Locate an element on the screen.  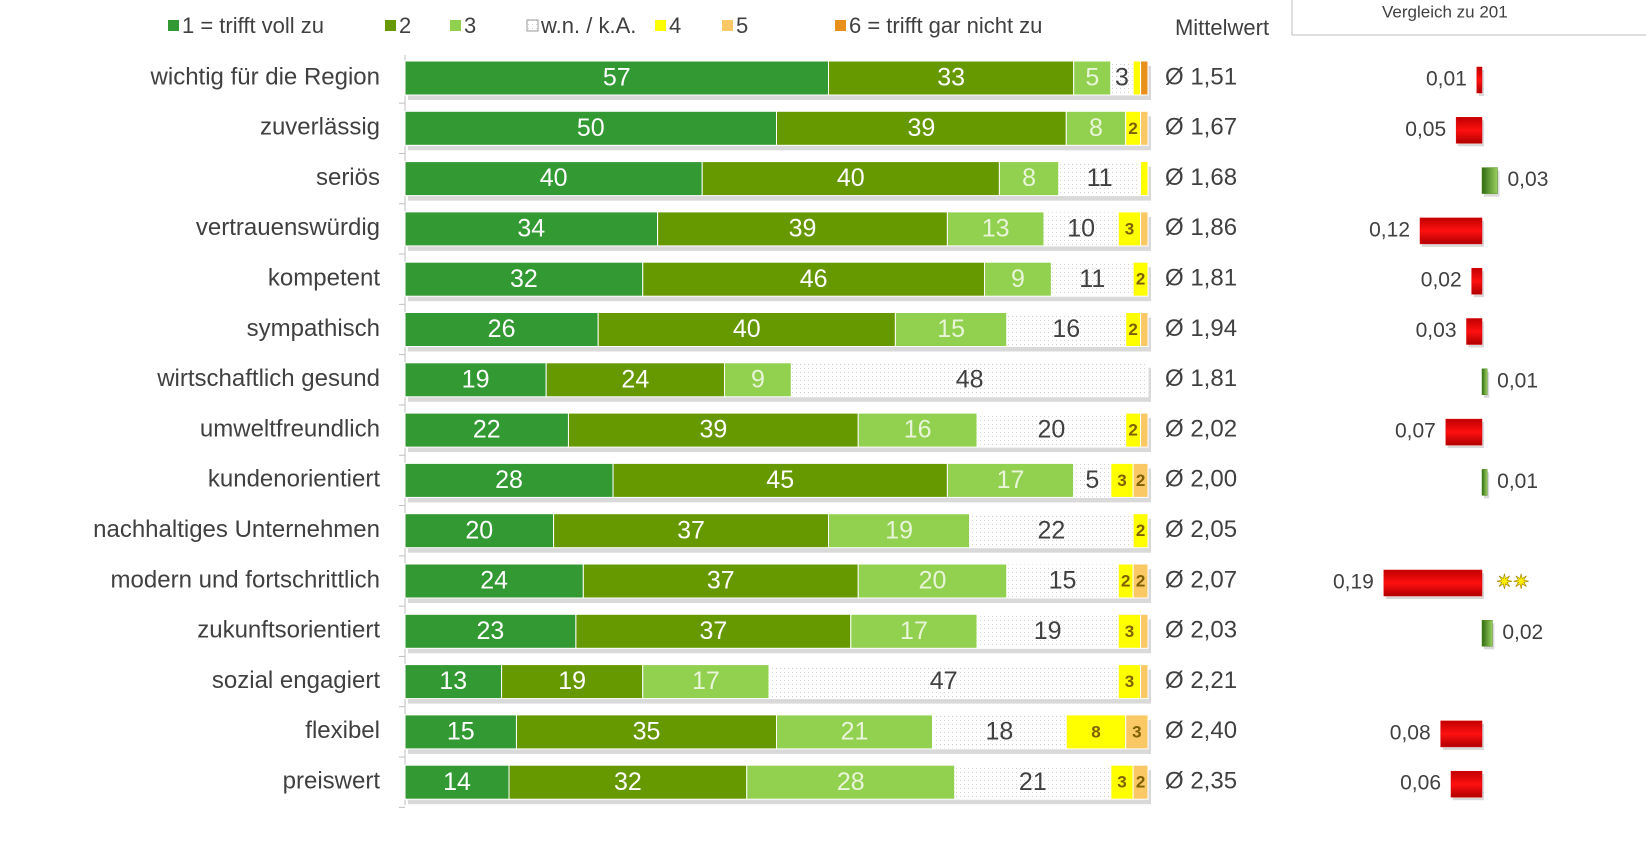
change-label: 0,12 is located at coordinates (1389, 229).